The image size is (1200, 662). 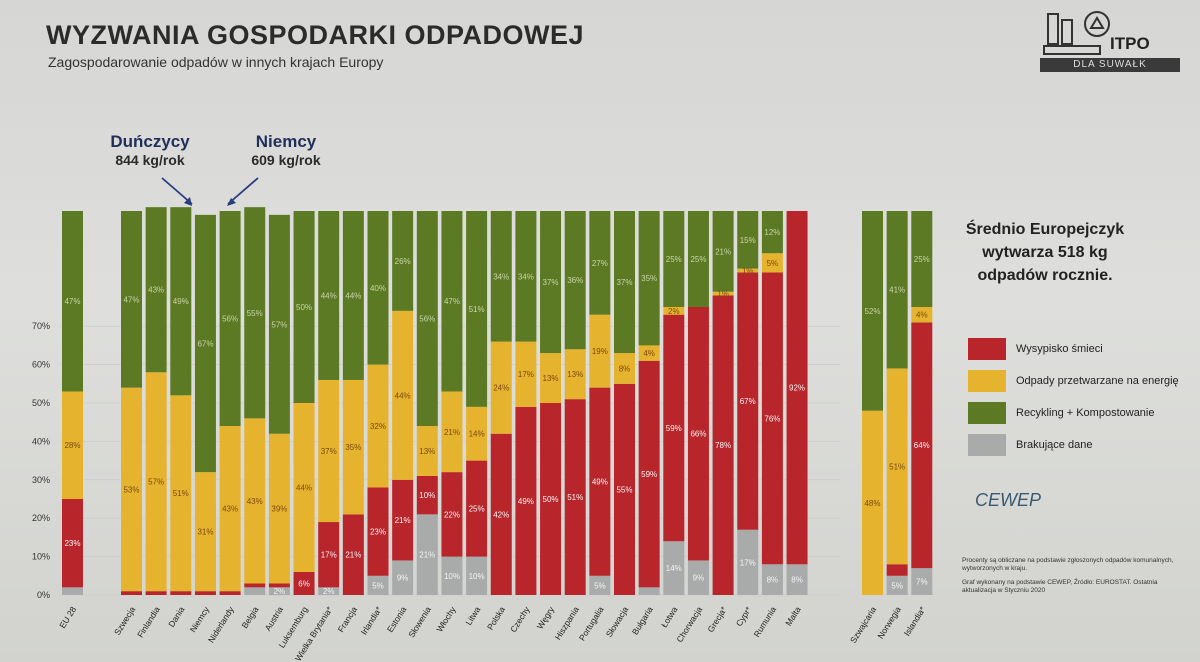 I want to click on callout-germany-name: Niemcy, so click(x=286, y=141).